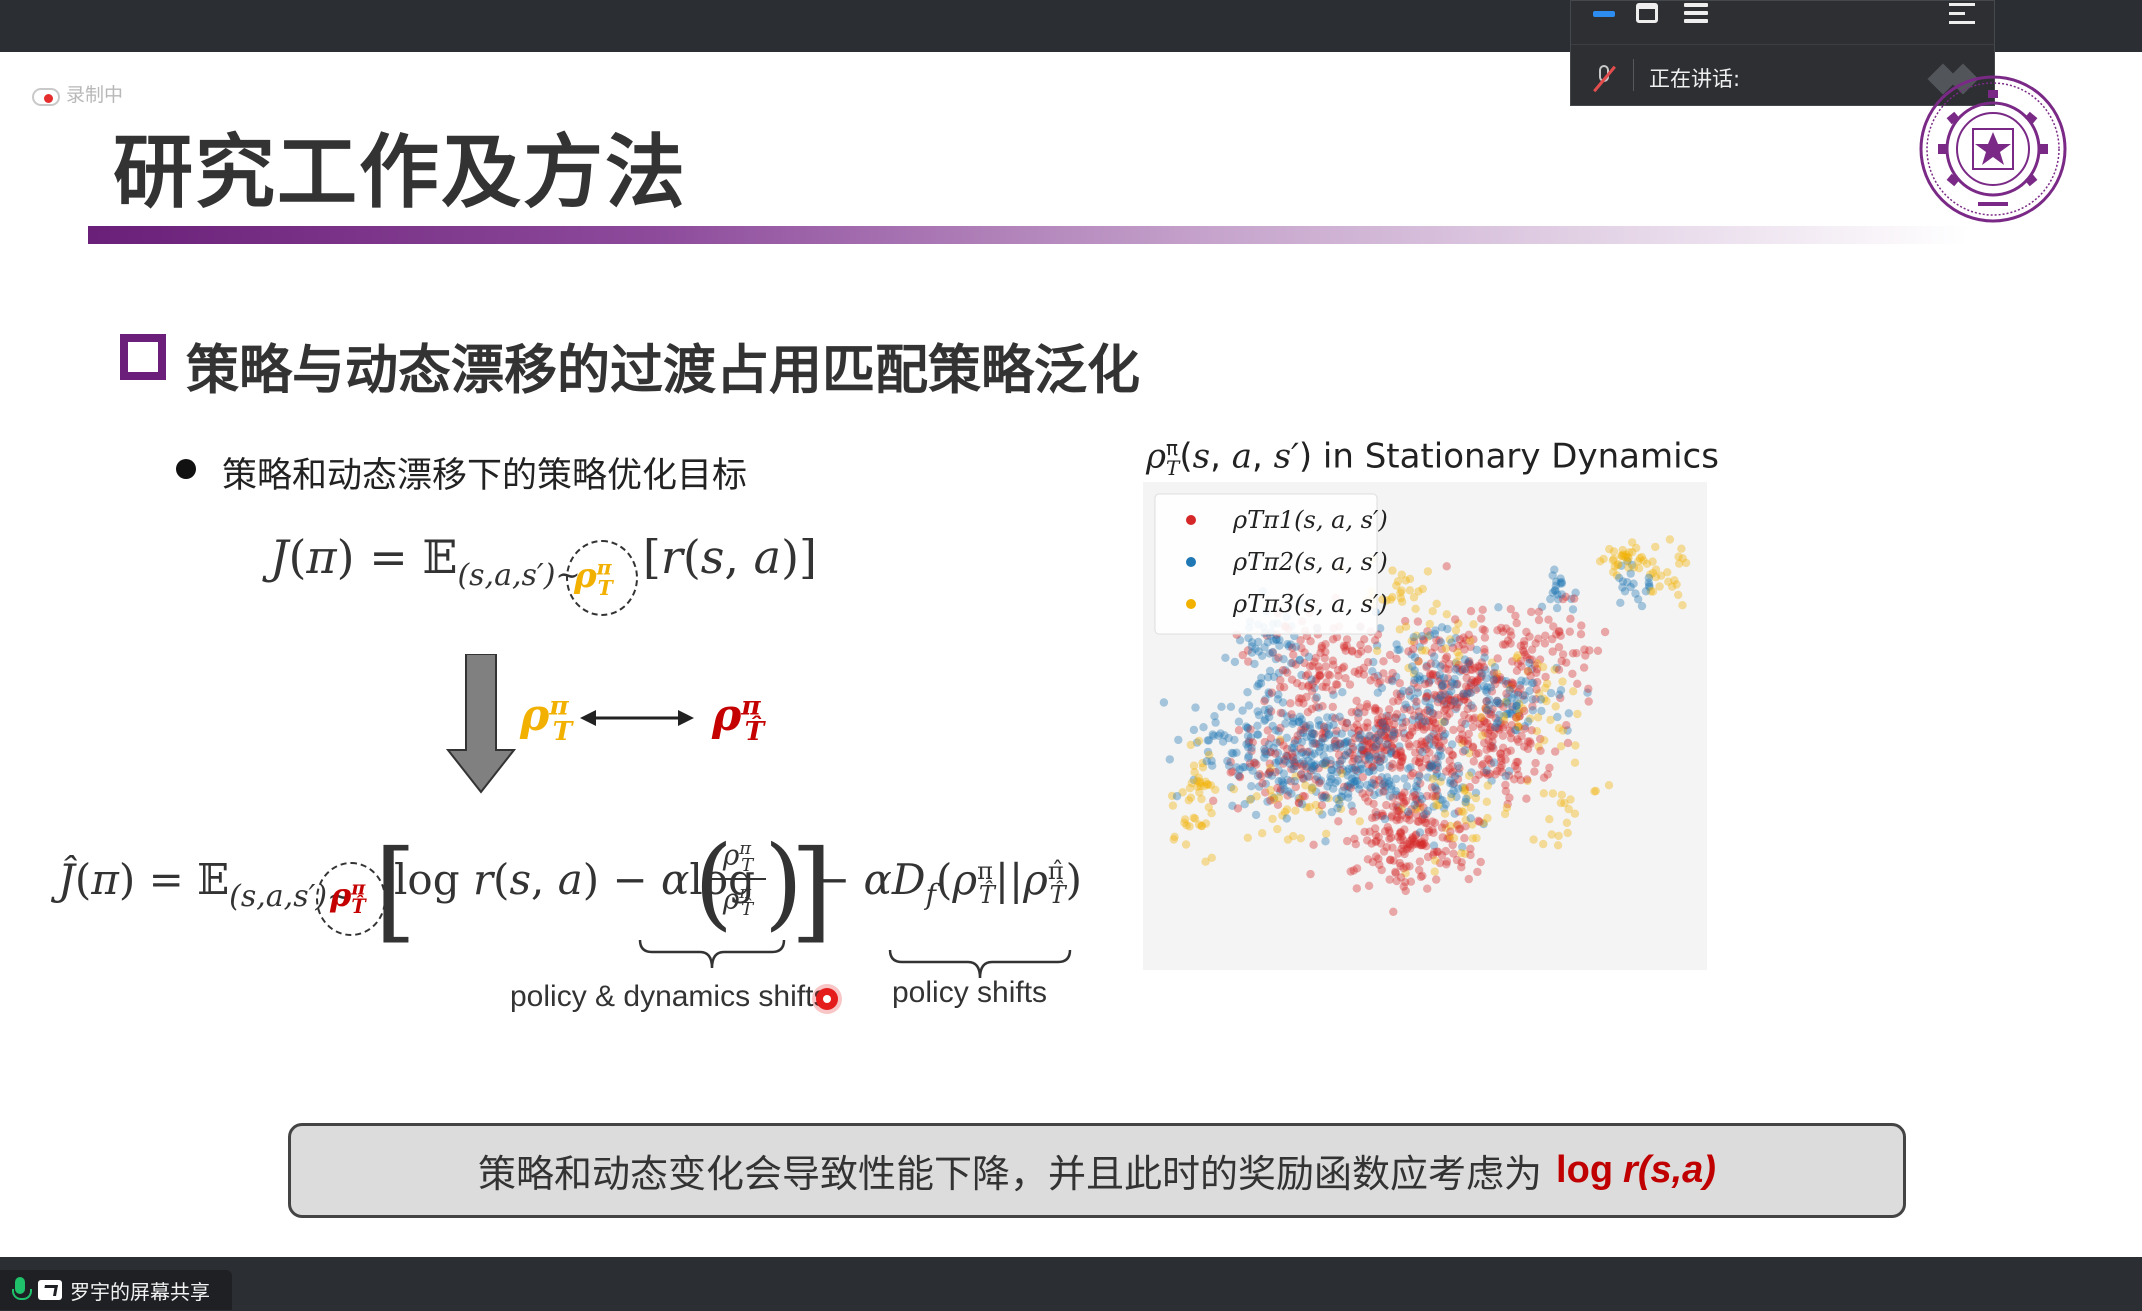  I want to click on mic-muted-icon, so click(1604, 79).